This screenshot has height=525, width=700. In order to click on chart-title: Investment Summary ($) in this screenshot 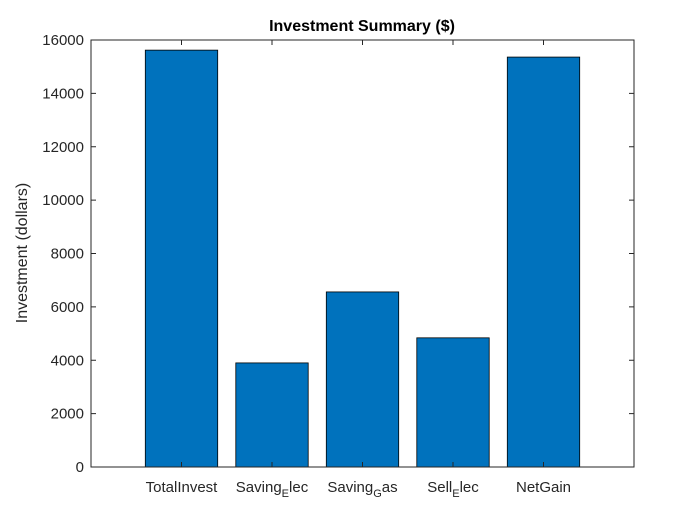, I will do `click(362, 26)`.